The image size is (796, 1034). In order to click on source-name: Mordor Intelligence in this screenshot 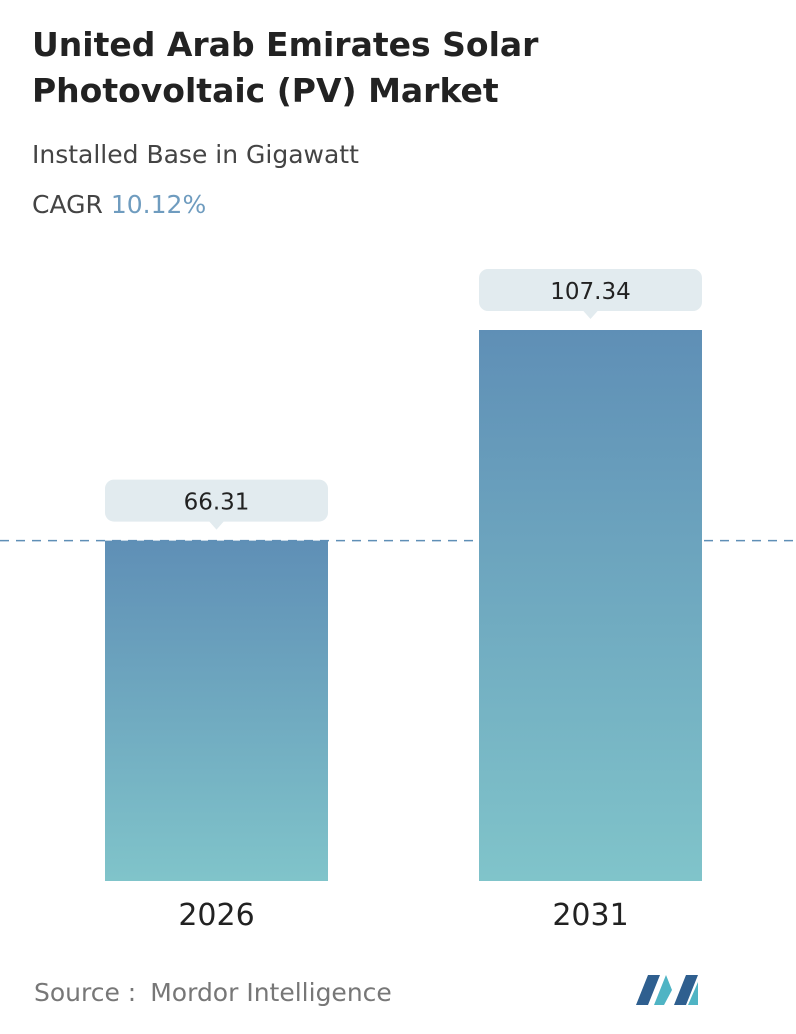, I will do `click(271, 992)`.